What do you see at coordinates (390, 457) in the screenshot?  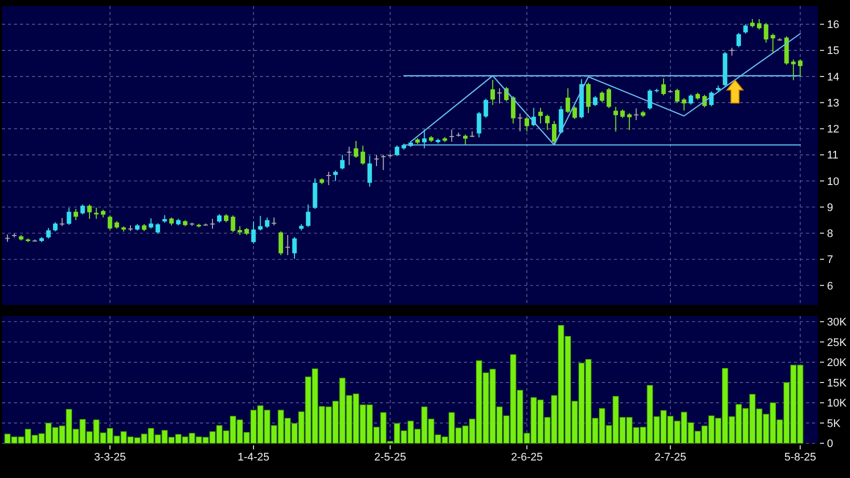 I see `x-tick-label: 2-5-25` at bounding box center [390, 457].